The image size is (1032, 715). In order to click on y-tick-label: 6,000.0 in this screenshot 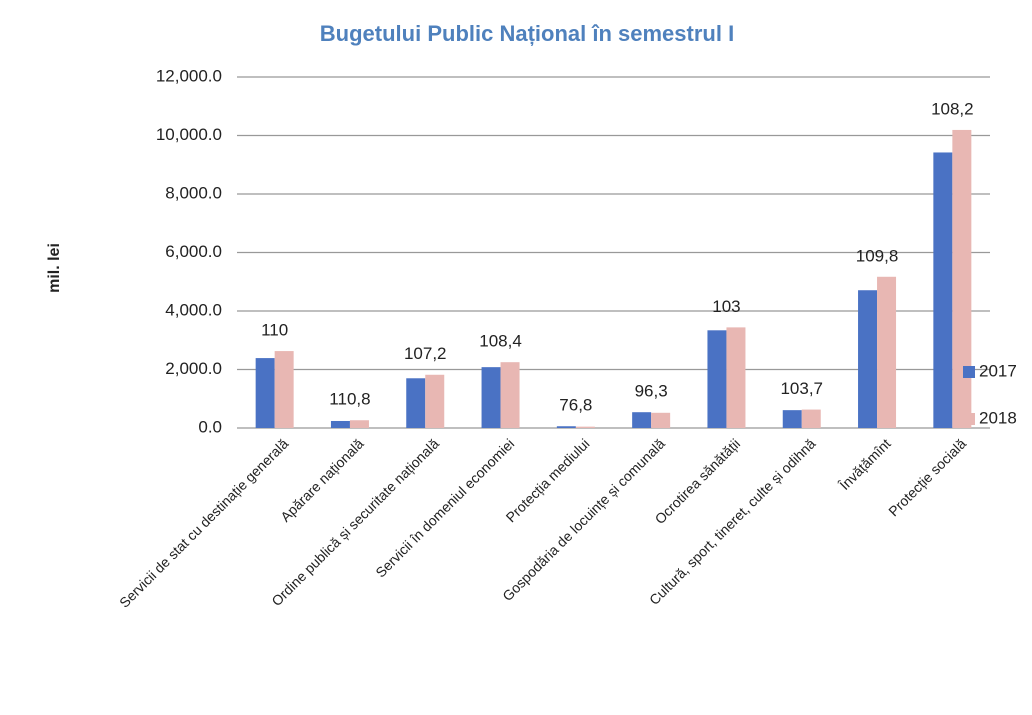, I will do `click(193, 251)`.